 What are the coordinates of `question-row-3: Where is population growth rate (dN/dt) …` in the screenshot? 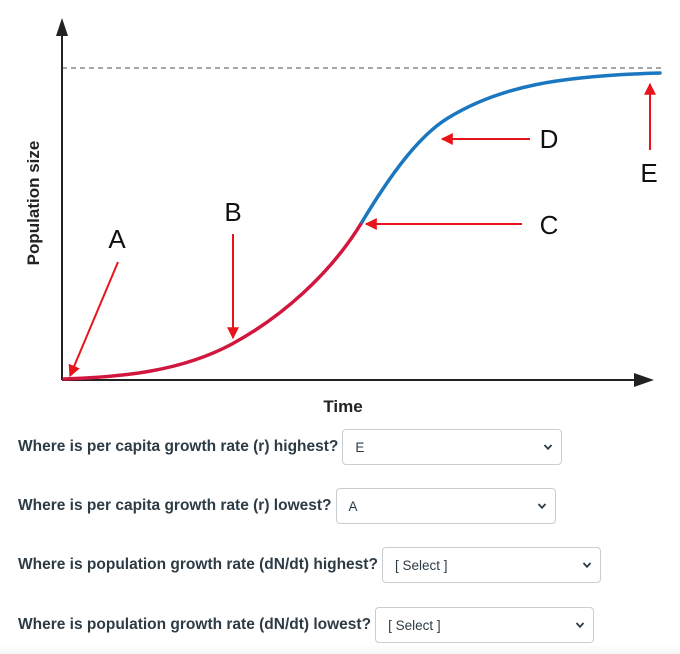 It's located at (309, 565).